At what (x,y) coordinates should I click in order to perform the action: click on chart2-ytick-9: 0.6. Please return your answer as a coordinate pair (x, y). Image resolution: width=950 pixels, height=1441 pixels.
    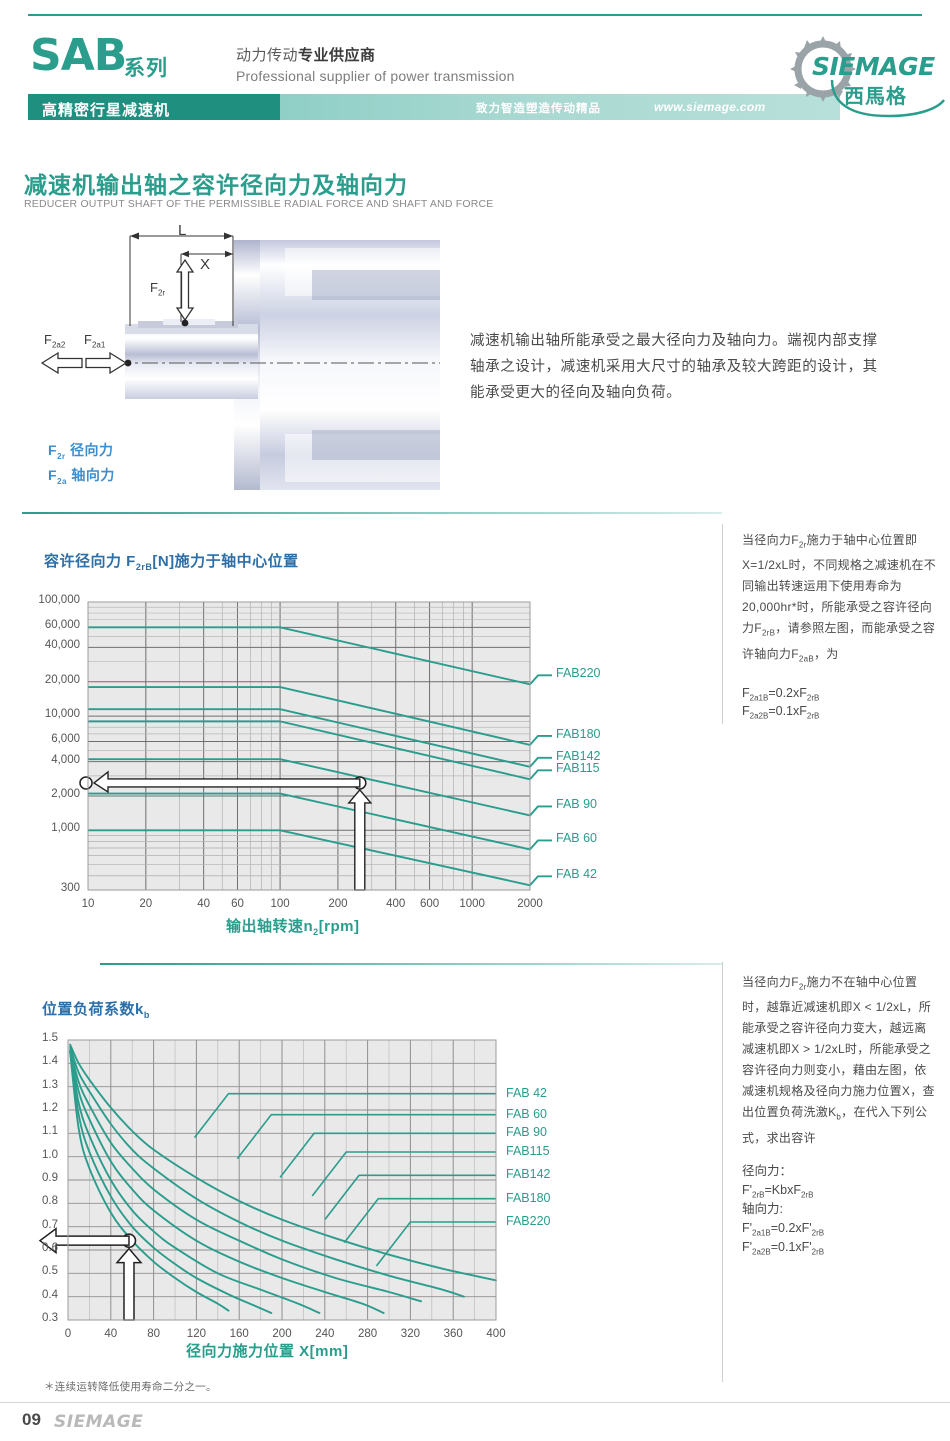
    Looking at the image, I should click on (50, 1248).